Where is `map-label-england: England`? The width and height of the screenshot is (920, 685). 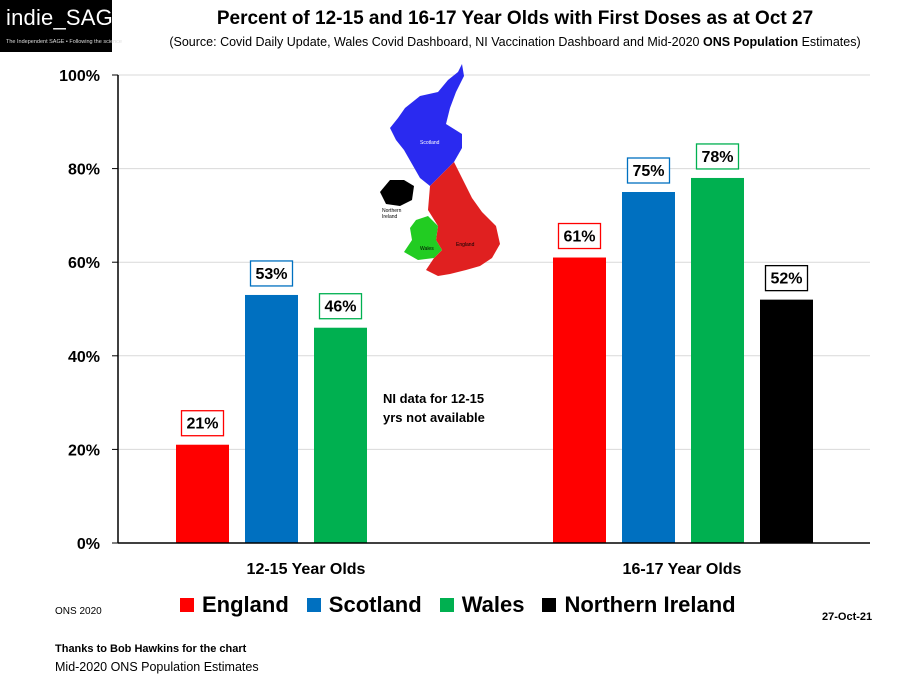
map-label-england: England is located at coordinates (465, 245).